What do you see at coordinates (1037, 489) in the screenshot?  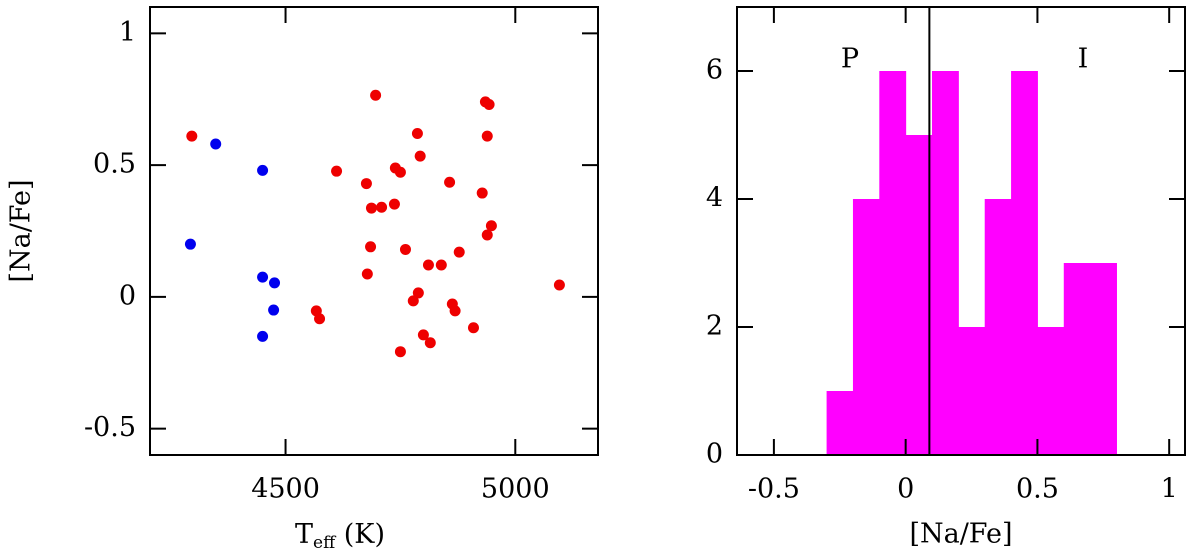 I see `x-tick-label: 0.5` at bounding box center [1037, 489].